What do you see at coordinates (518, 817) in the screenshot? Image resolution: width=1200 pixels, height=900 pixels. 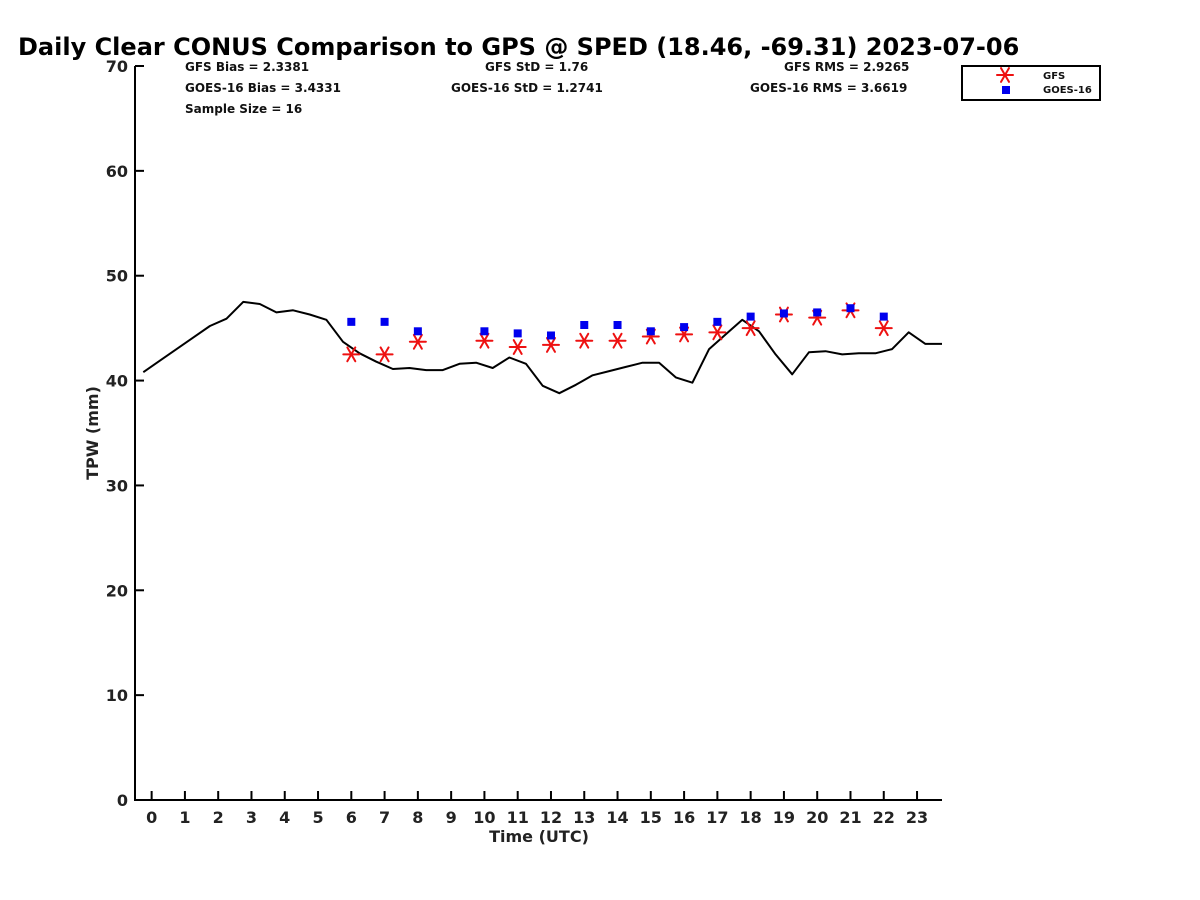 I see `x-tick-label: 11` at bounding box center [518, 817].